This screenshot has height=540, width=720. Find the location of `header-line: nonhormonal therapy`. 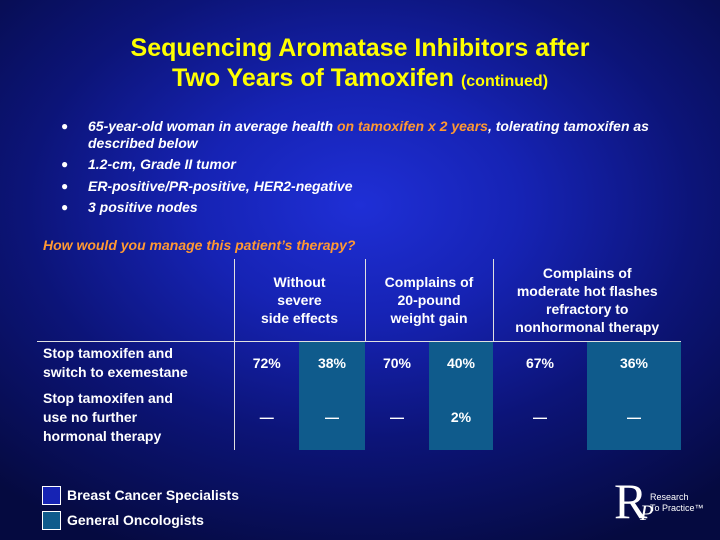

header-line: nonhormonal therapy is located at coordinates (587, 327).